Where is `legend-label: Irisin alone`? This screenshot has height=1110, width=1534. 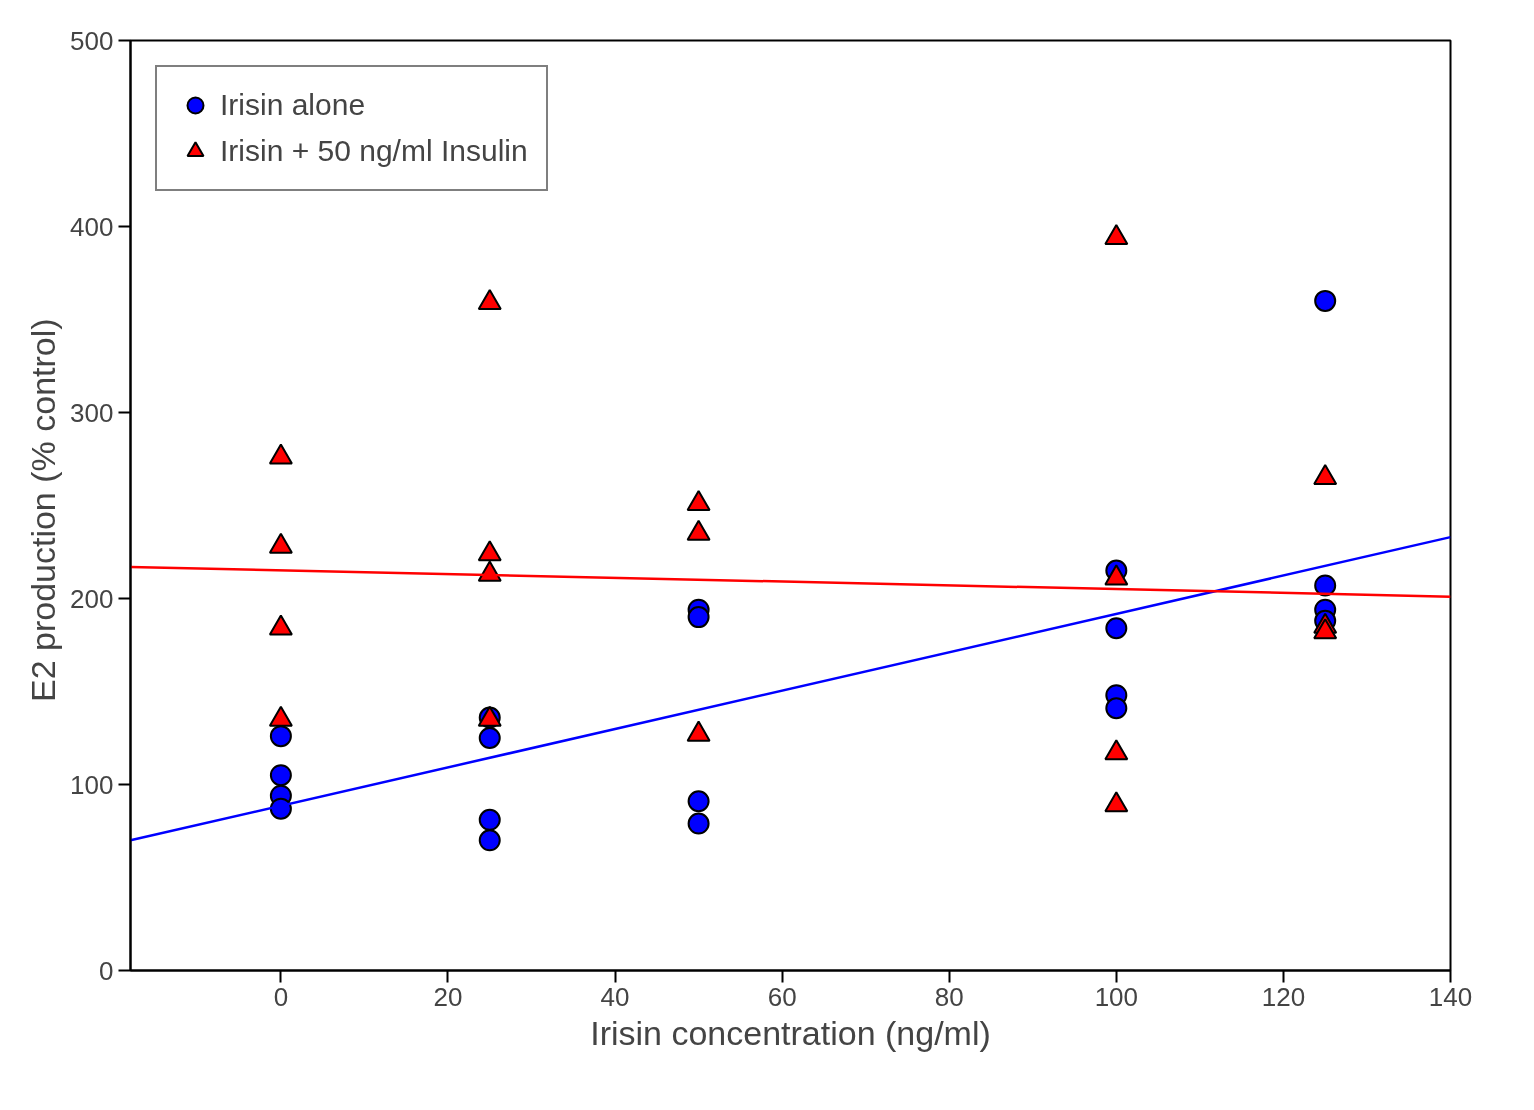 legend-label: Irisin alone is located at coordinates (293, 105).